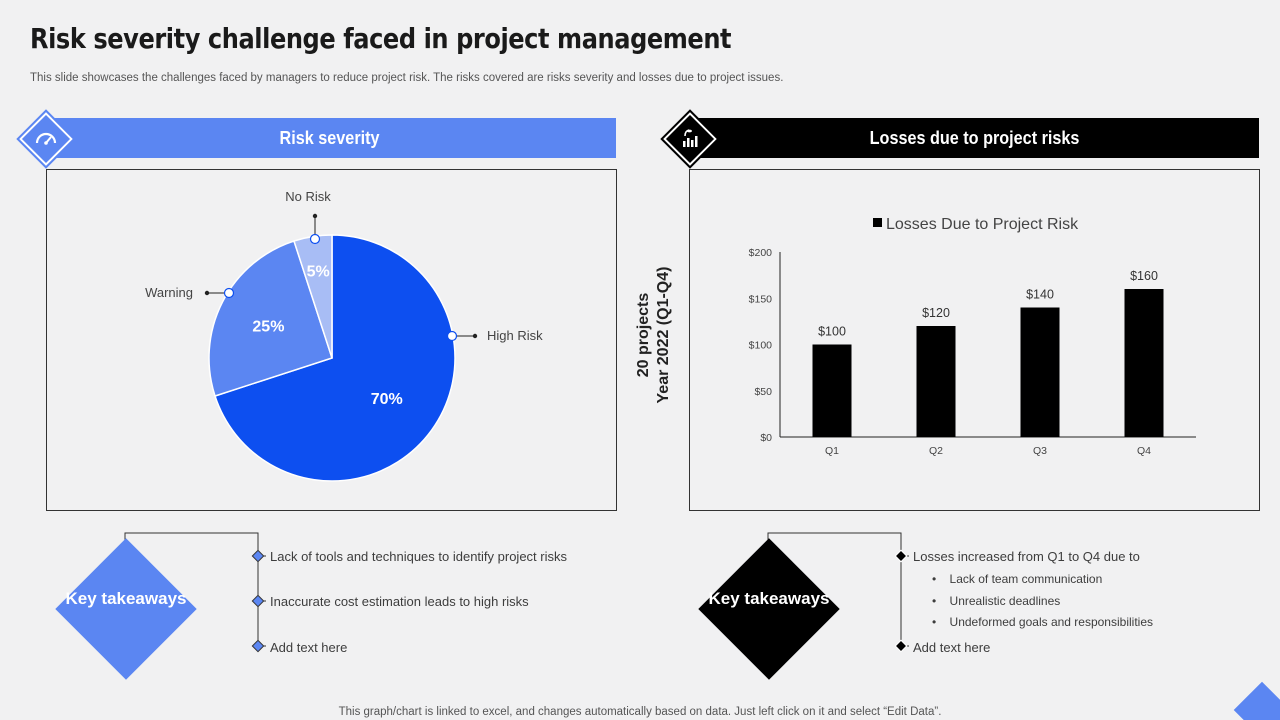 Image resolution: width=1280 pixels, height=720 pixels. Describe the element at coordinates (387, 399) in the screenshot. I see `pie-value-label: 70%` at that location.